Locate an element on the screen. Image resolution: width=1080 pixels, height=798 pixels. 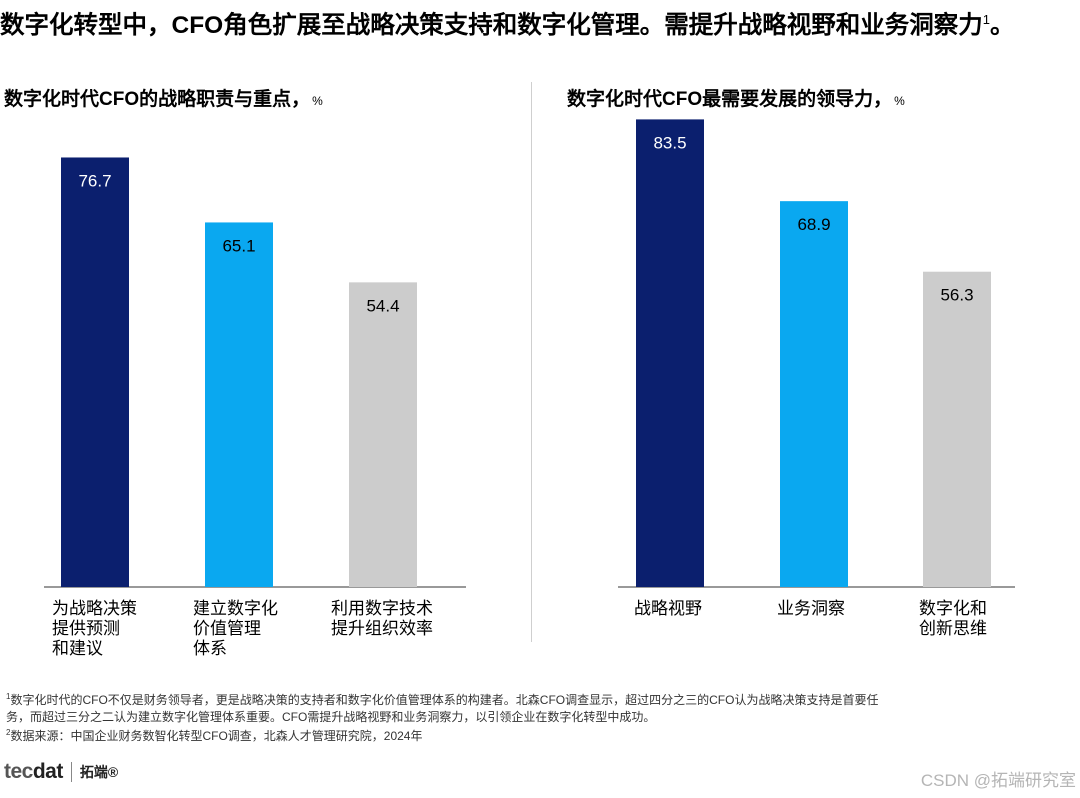
category-label-3-line-2: 创新思维 is located at coordinates (953, 629).